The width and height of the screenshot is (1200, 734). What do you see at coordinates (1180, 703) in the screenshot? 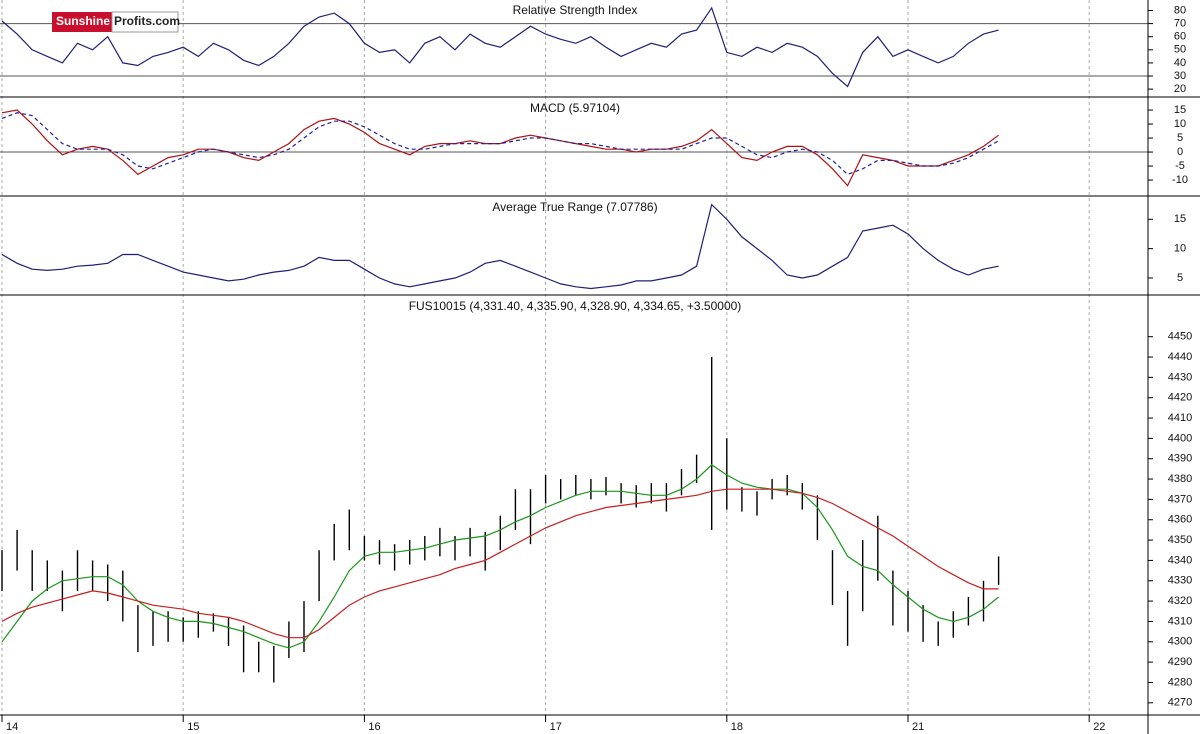
I see `y-tick-label: 4270` at bounding box center [1180, 703].